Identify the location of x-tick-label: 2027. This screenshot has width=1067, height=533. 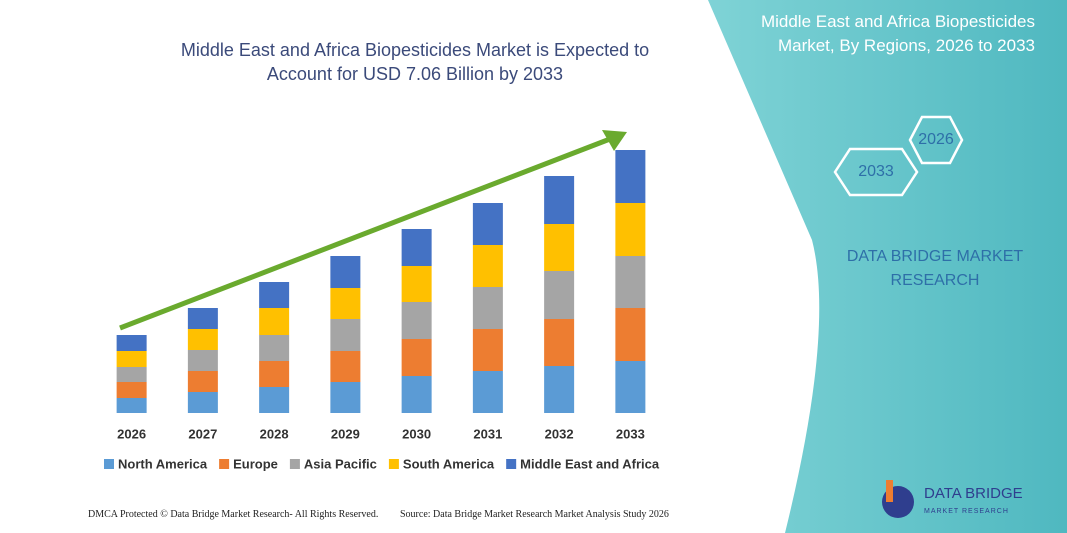
(202, 433).